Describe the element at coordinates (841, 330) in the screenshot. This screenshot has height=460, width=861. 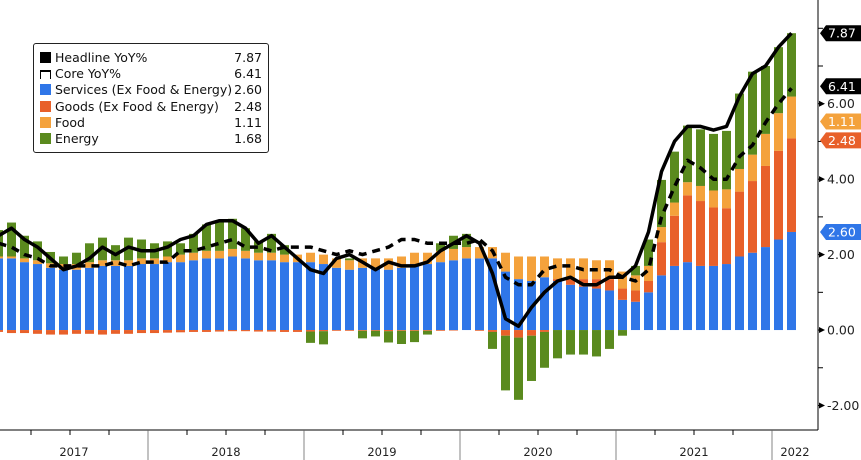
I see `y-tick-label: 0.00` at that location.